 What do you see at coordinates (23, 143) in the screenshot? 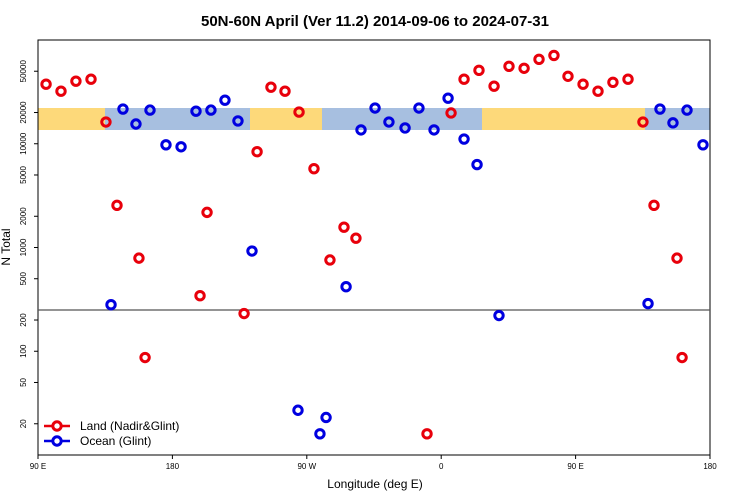
I see `y-tick-label: 10000` at bounding box center [23, 143].